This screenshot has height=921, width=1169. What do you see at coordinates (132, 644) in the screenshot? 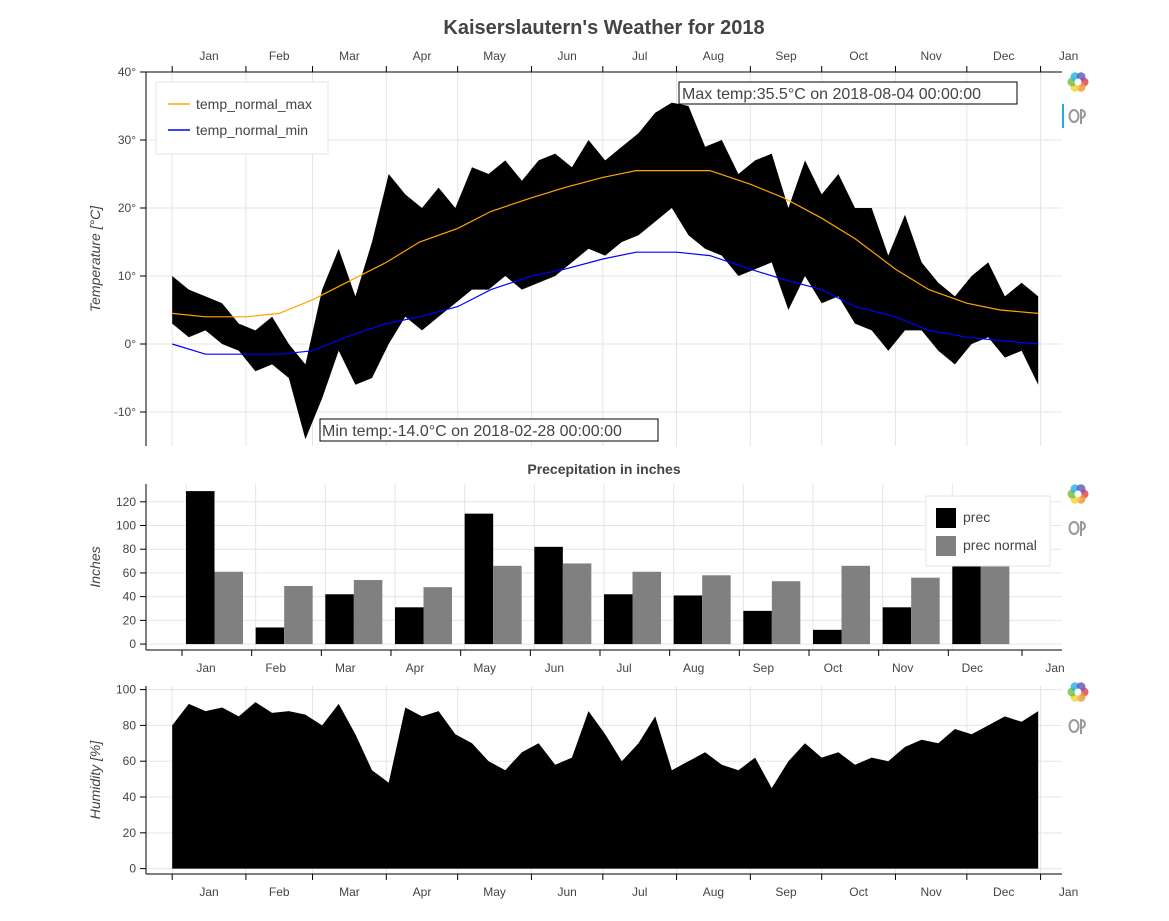
I see `prec-y-tick-label: 0` at bounding box center [132, 644].